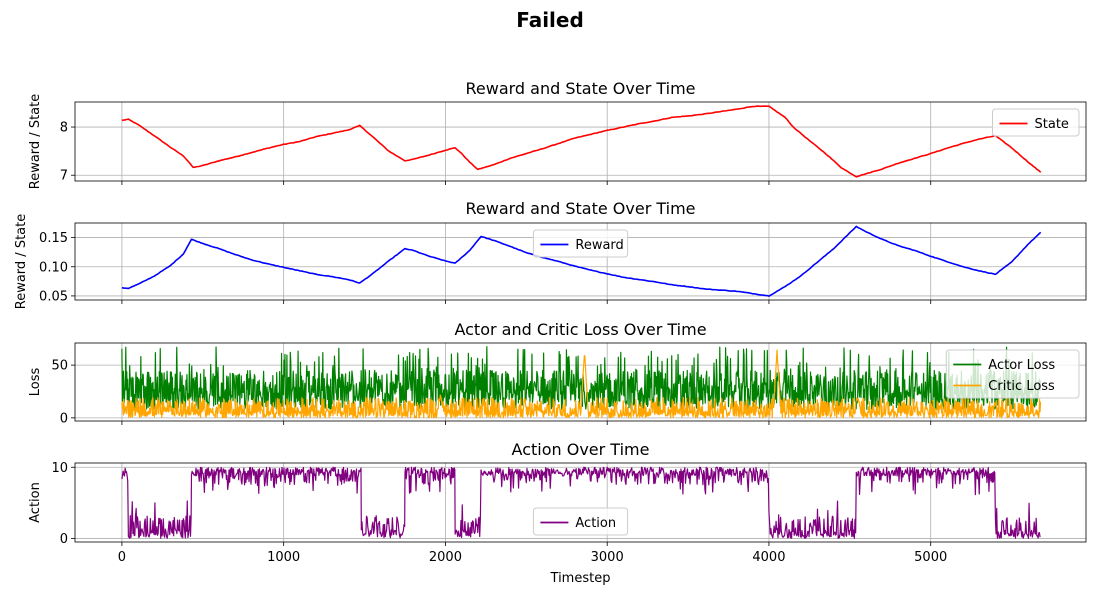 Image resolution: width=1100 pixels, height=600 pixels. I want to click on figure-suptitle: Failed, so click(550, 20).